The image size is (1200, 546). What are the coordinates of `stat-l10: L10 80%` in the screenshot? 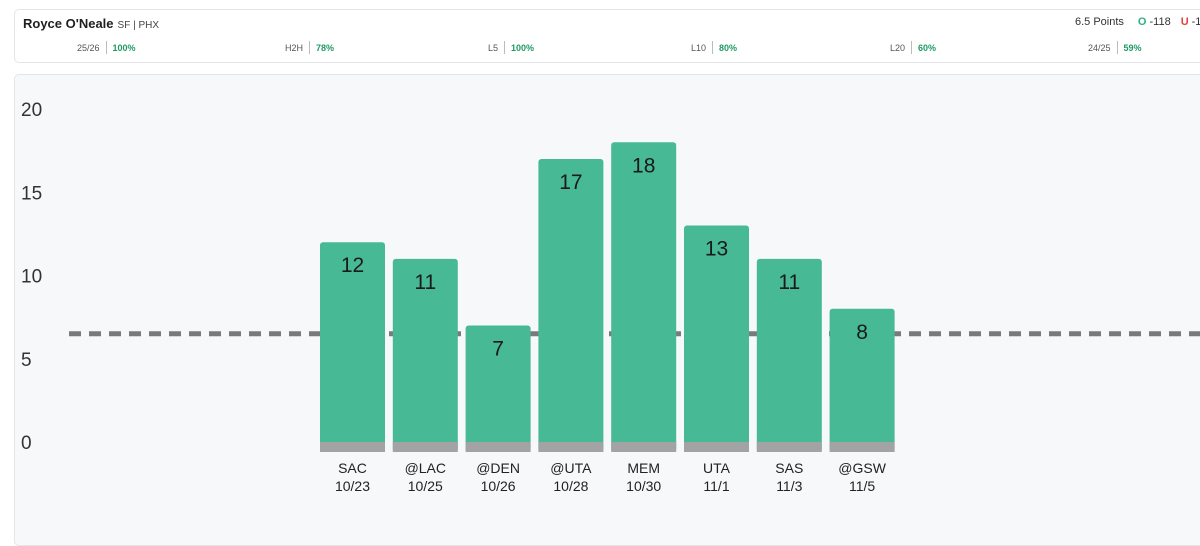 It's located at (714, 47).